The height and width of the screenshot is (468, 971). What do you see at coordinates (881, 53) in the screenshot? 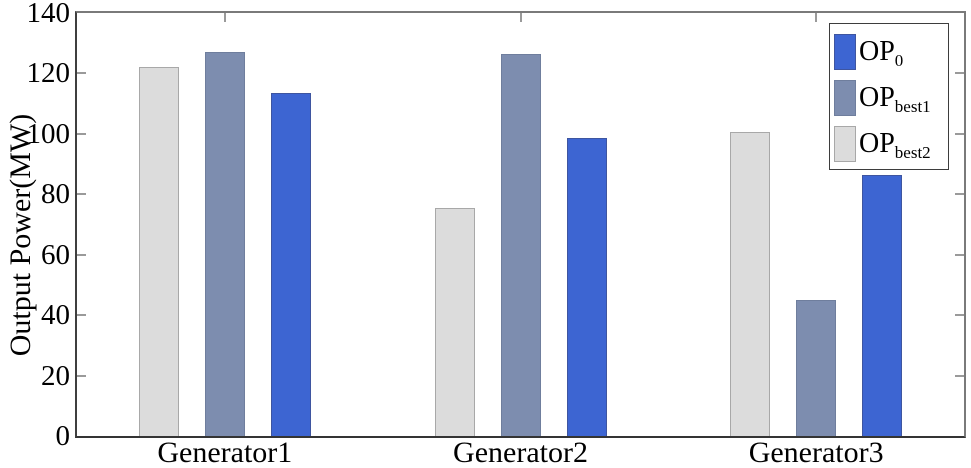
I see `legend-label-OP0: OP0` at bounding box center [881, 53].